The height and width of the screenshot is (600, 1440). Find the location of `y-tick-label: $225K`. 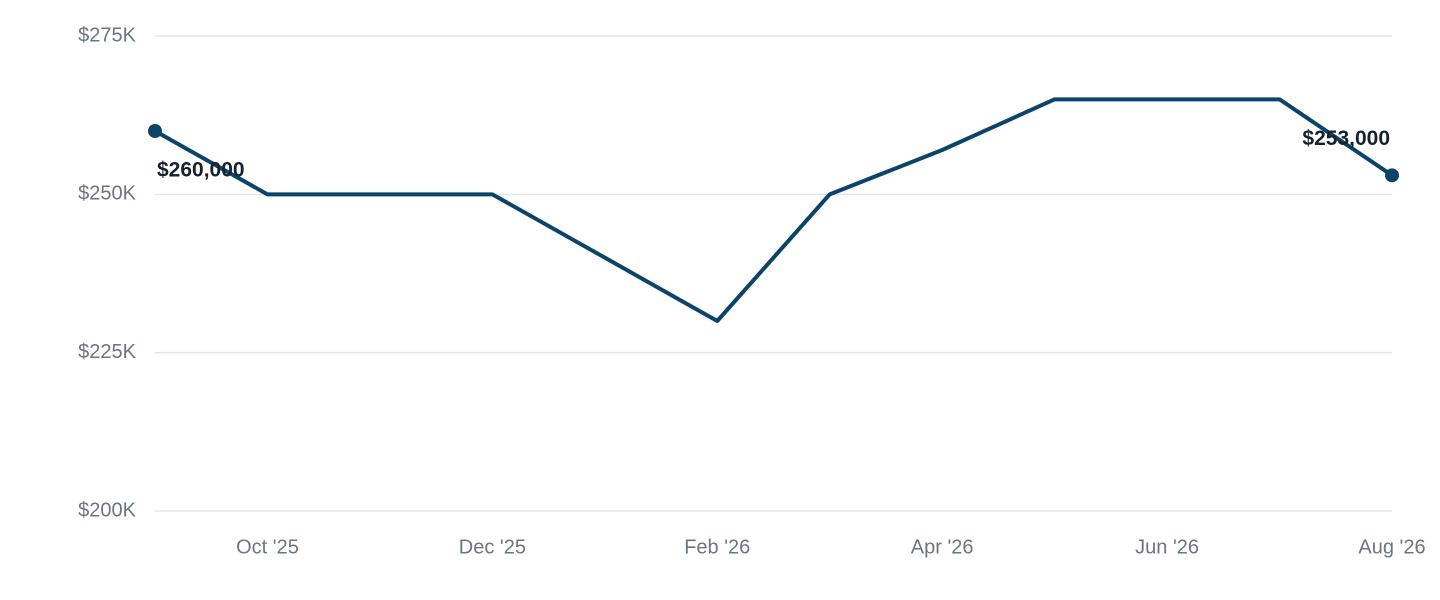

y-tick-label: $225K is located at coordinates (107, 352).